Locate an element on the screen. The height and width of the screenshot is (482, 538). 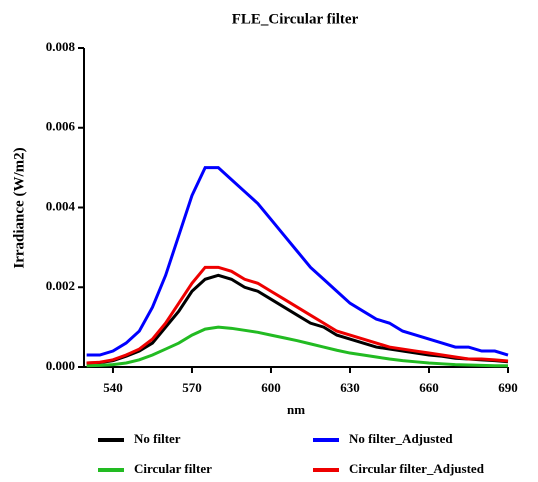
legend-label: No filter is located at coordinates (157, 438).